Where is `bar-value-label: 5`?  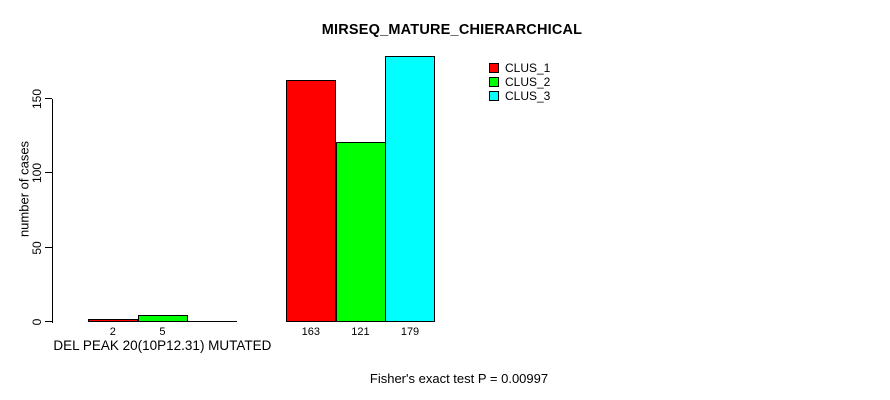
bar-value-label: 5 is located at coordinates (162, 332).